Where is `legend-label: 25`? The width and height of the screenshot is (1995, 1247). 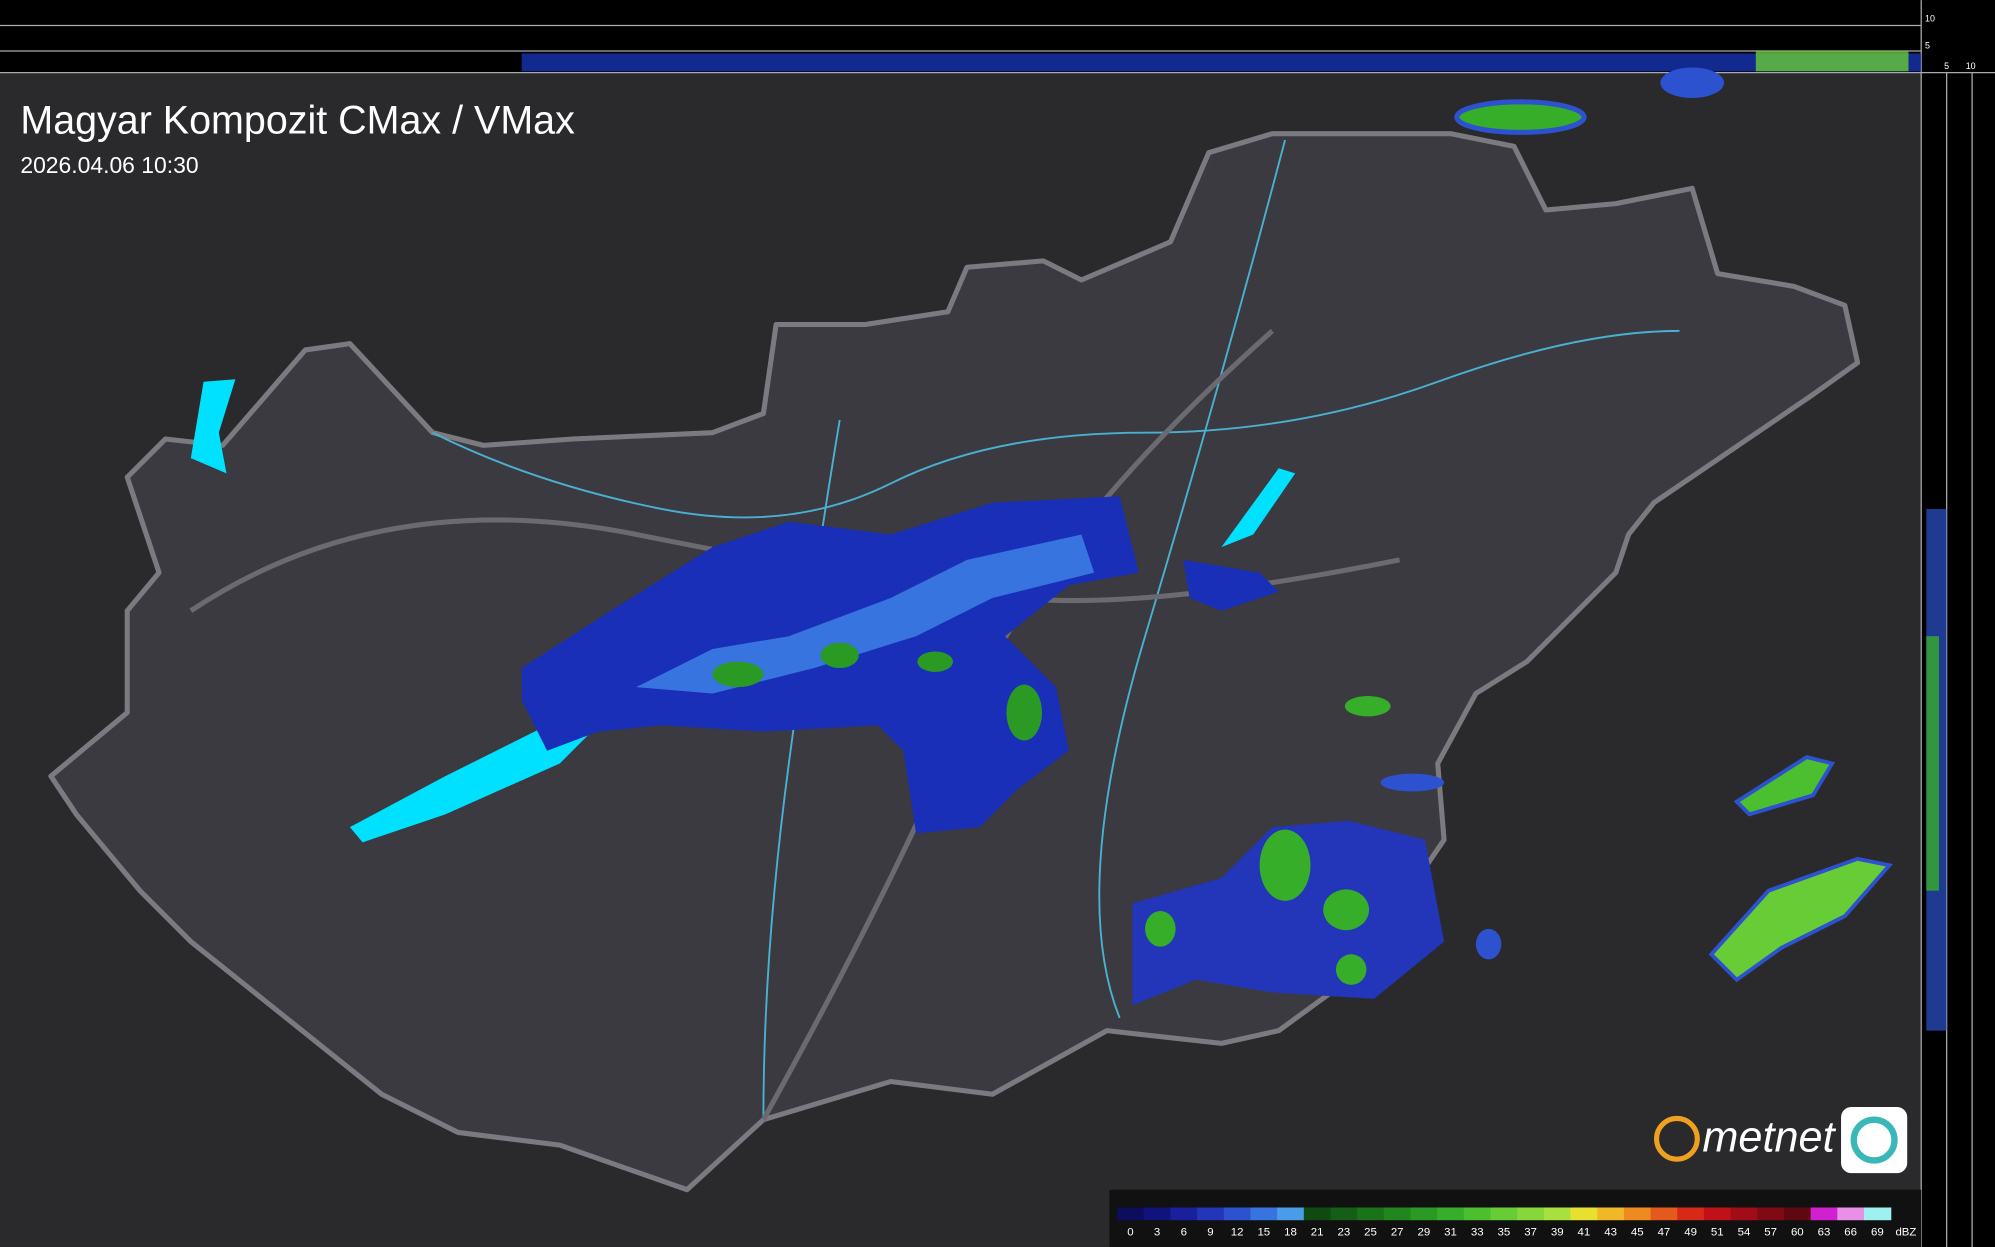
legend-label: 25 is located at coordinates (1370, 1232).